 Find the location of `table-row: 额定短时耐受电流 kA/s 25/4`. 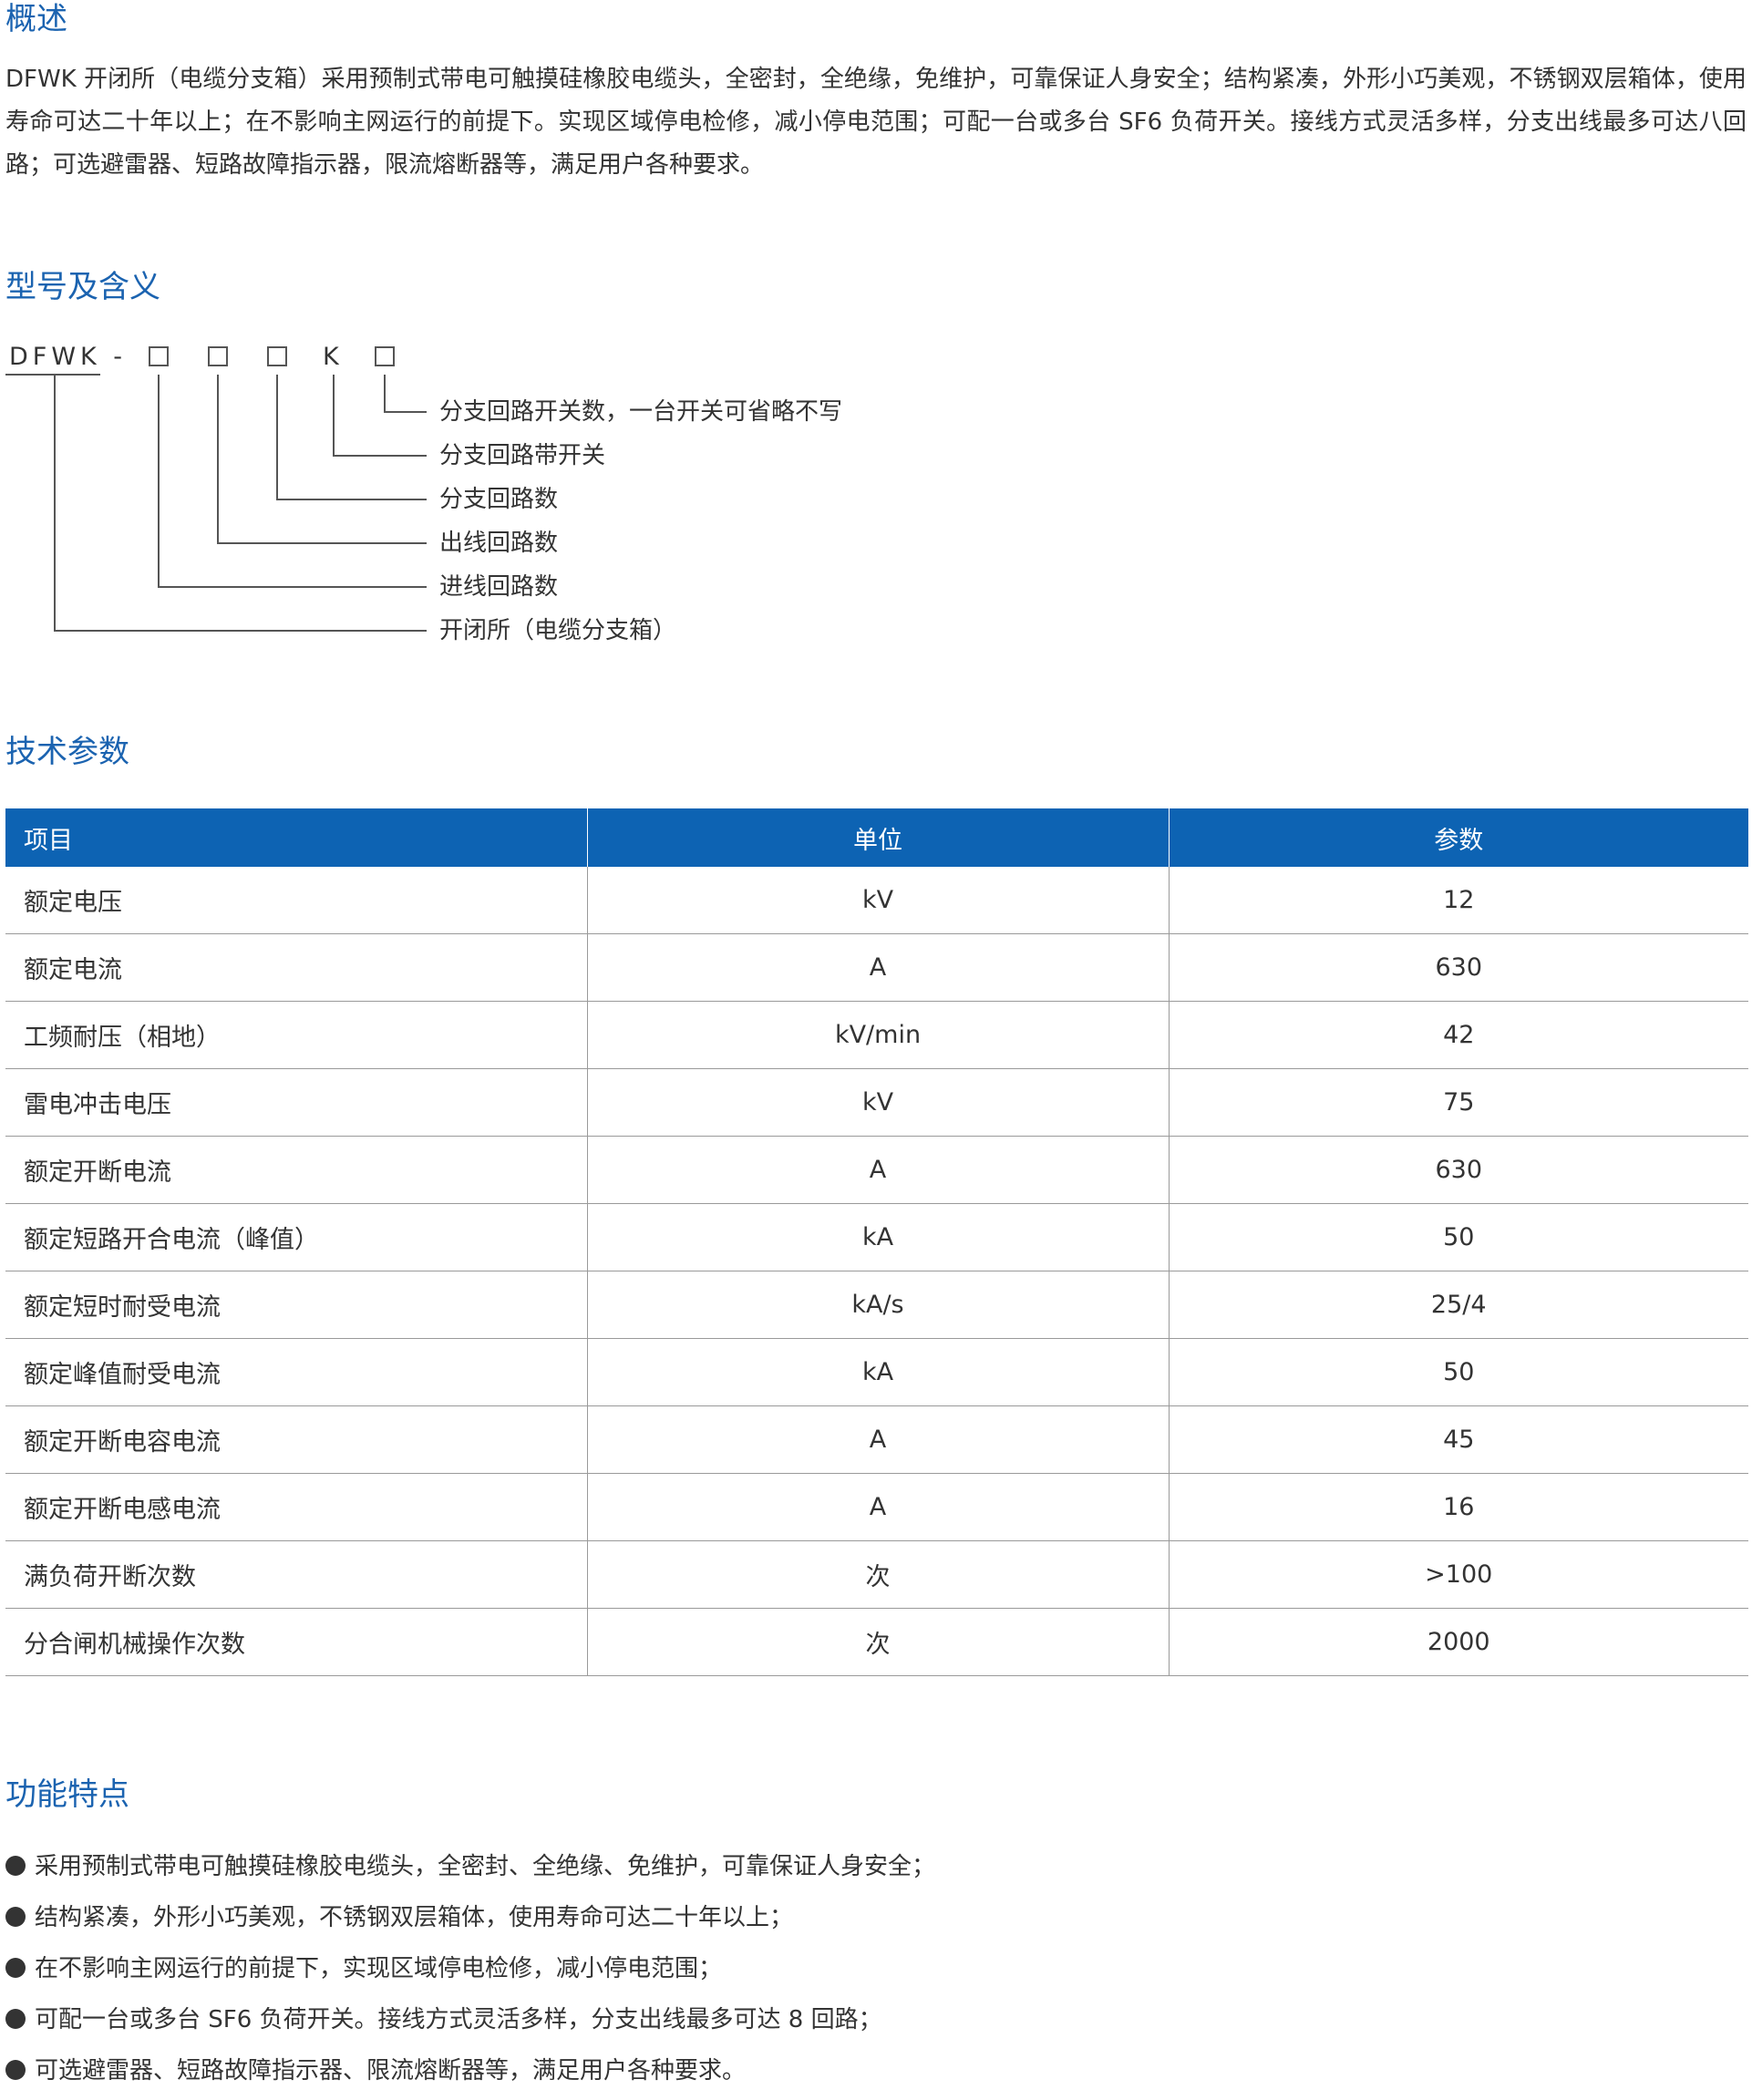

table-row: 额定短时耐受电流 kA/s 25/4 is located at coordinates (876, 1305).